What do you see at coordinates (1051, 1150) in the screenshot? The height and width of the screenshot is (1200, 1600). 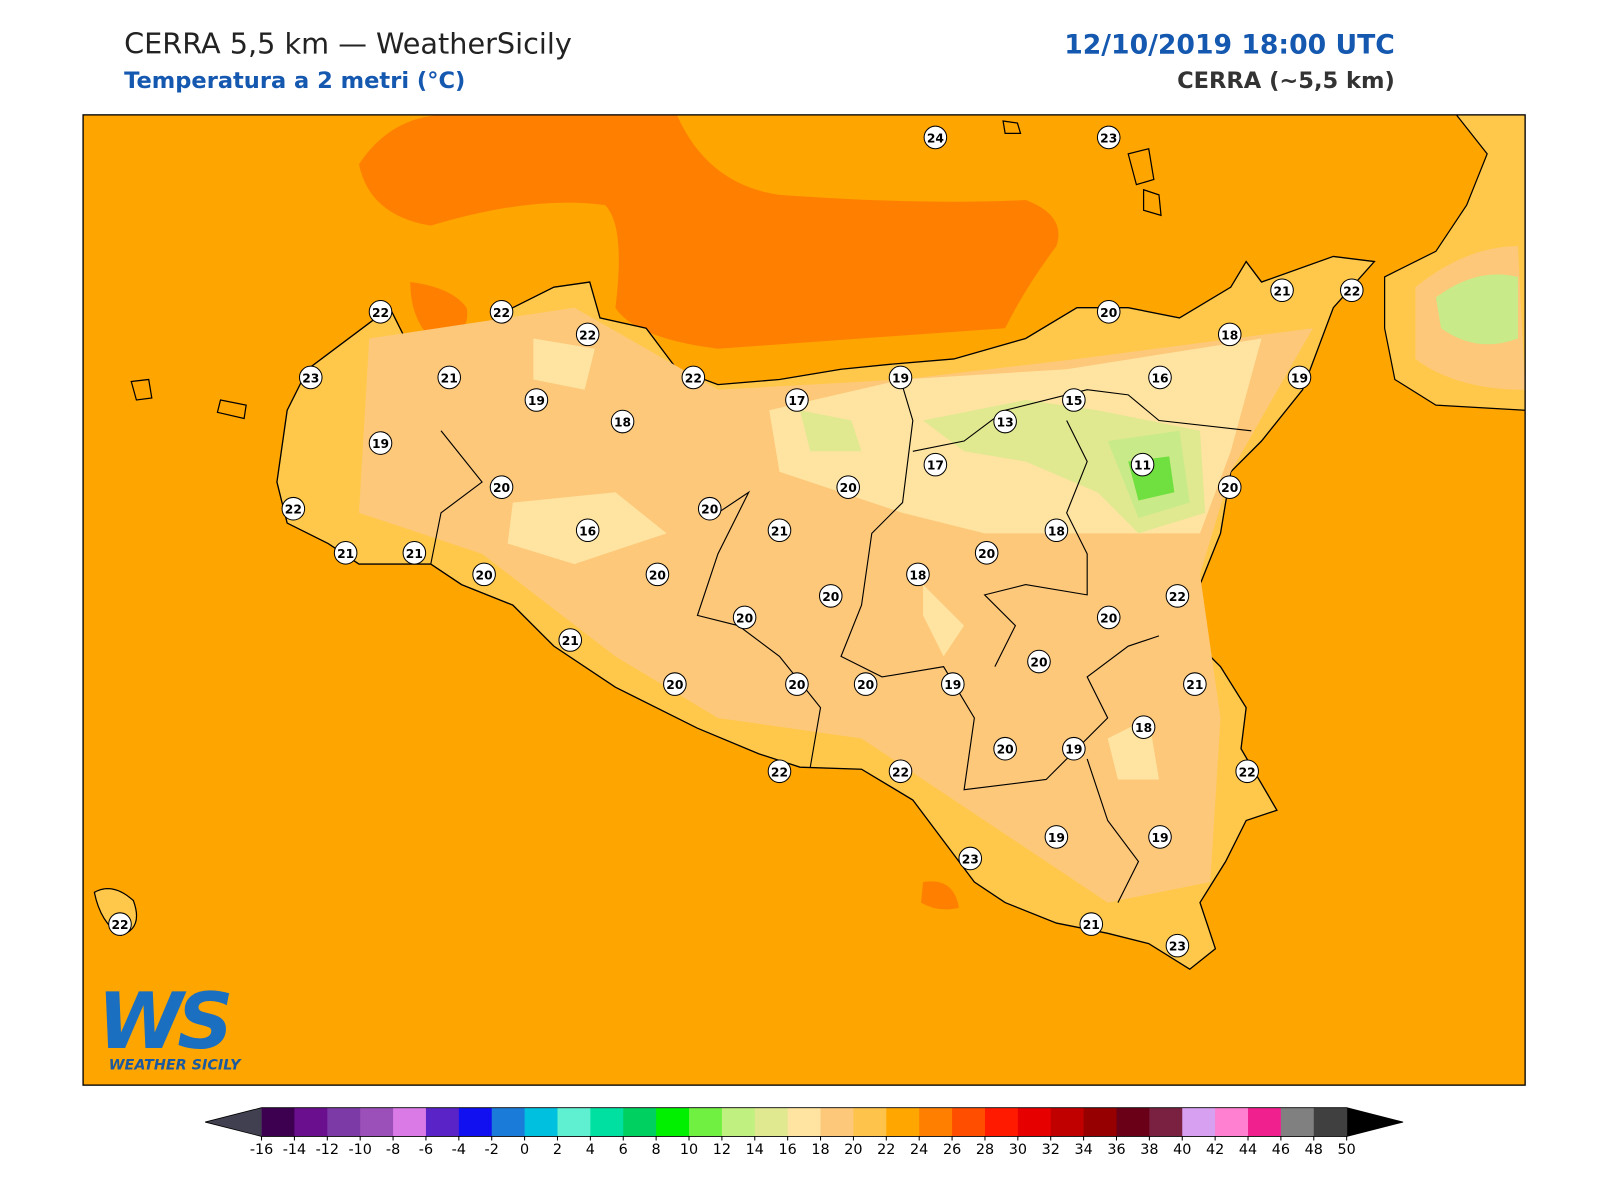 I see `colorbar-tick-label: 32` at bounding box center [1051, 1150].